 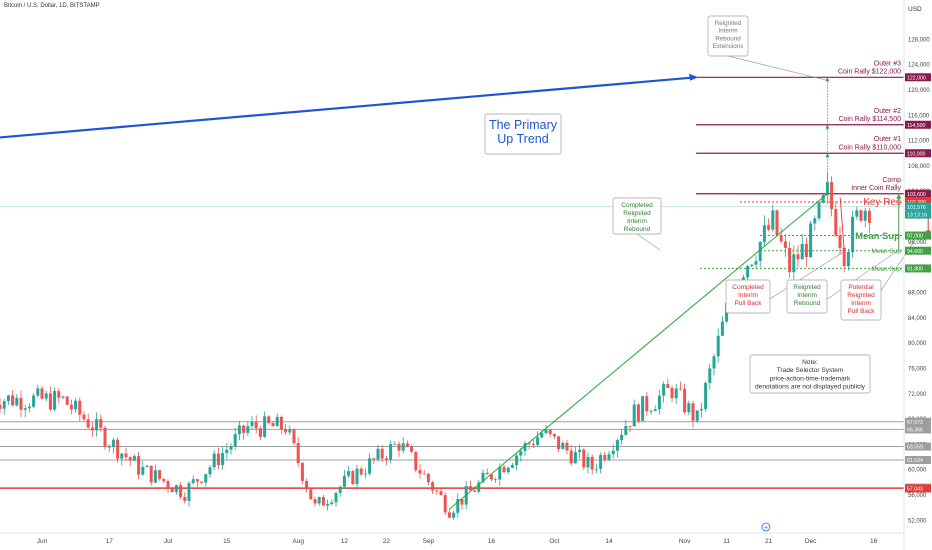 What do you see at coordinates (887, 139) in the screenshot?
I see `label-outer-1: Outer #1` at bounding box center [887, 139].